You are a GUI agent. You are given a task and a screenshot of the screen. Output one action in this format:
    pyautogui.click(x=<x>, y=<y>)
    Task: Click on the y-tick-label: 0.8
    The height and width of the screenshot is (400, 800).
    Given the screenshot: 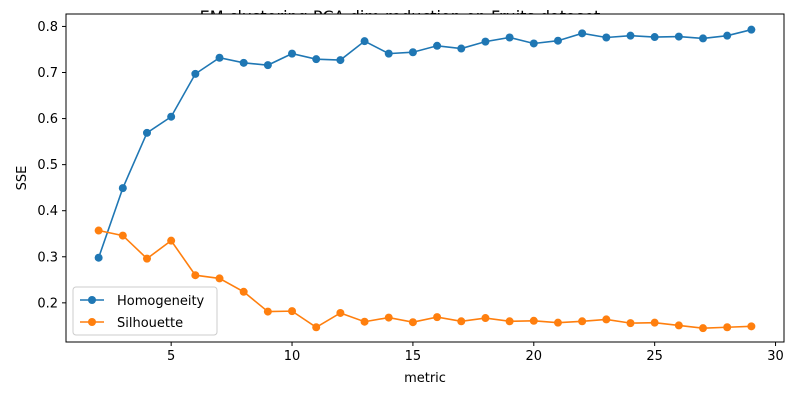 What is the action you would take?
    pyautogui.click(x=47, y=27)
    